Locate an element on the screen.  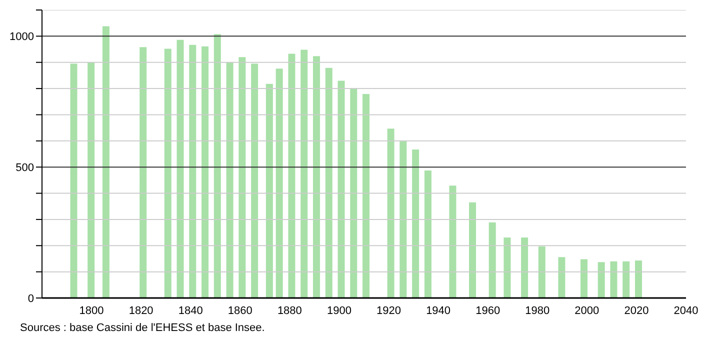
x-tick-label: 1800 is located at coordinates (91, 310).